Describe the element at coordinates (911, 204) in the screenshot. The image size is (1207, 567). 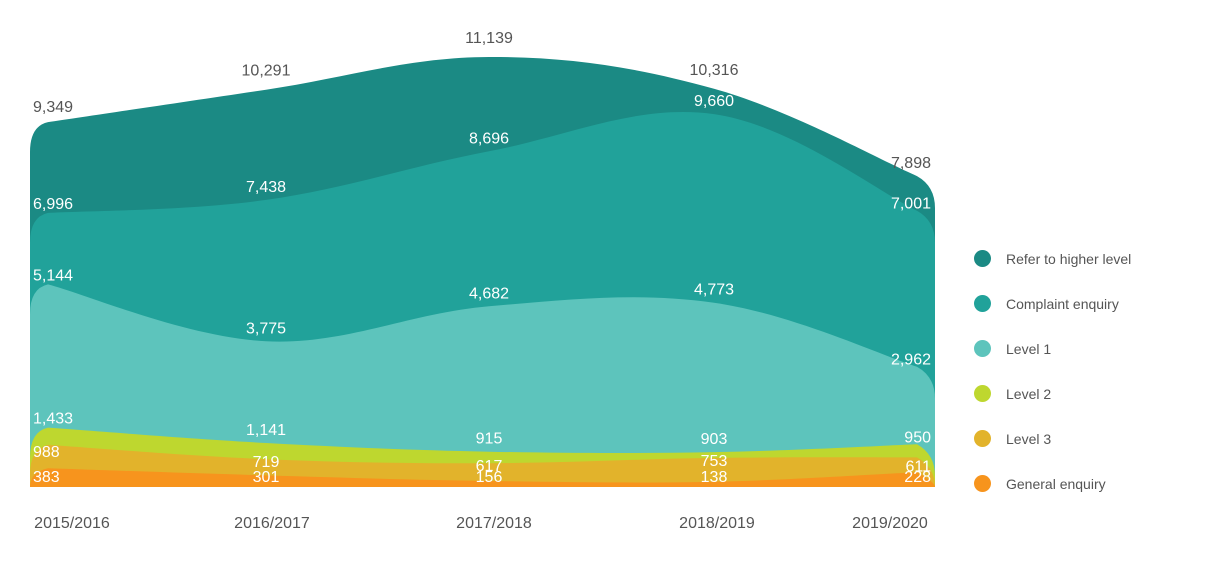
I see `data-label-complaint-enquiry: 7,001` at that location.